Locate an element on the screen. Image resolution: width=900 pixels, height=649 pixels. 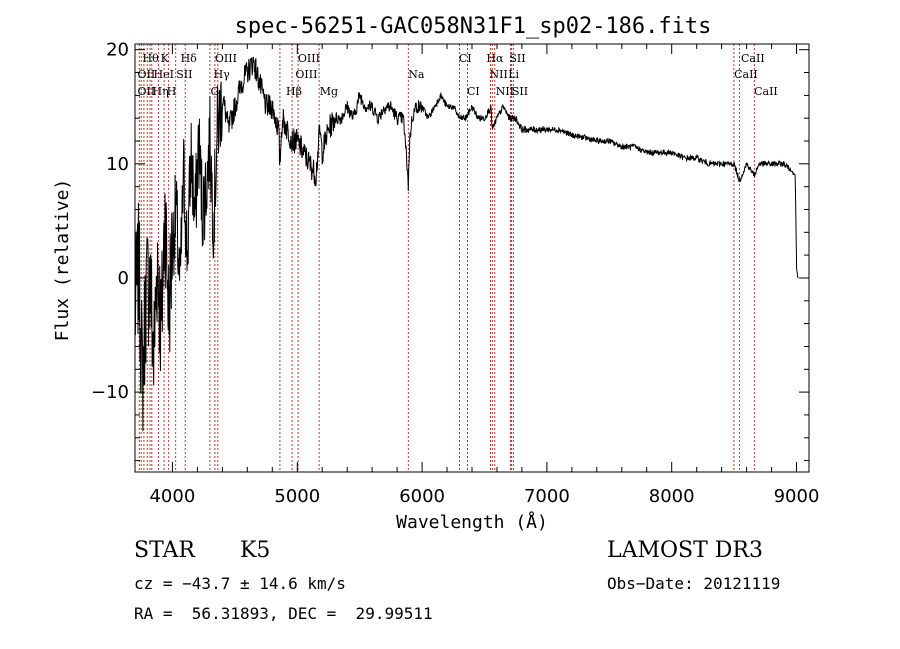
y-axis-label: Flux (relative) is located at coordinates (62, 260).